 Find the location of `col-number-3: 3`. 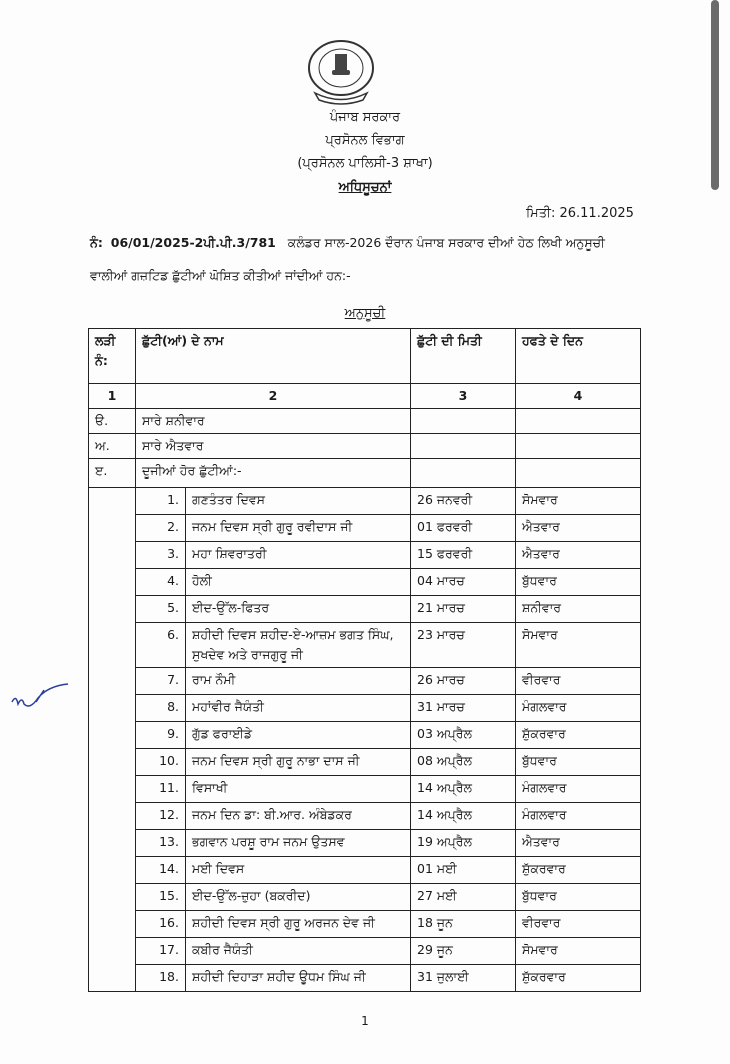

col-number-3: 3 is located at coordinates (463, 396).